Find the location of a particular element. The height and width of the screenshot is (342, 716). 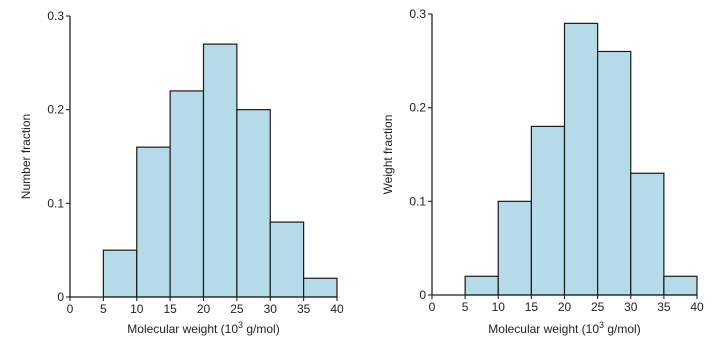

y-axis-title: Number fraction is located at coordinates (26, 156).